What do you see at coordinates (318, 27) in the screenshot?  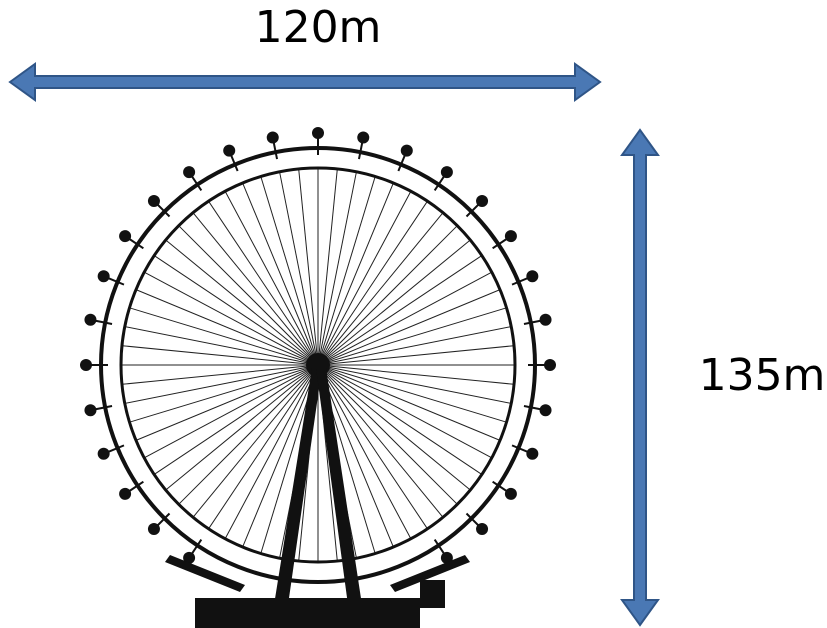 I see `width-label: 120m` at bounding box center [318, 27].